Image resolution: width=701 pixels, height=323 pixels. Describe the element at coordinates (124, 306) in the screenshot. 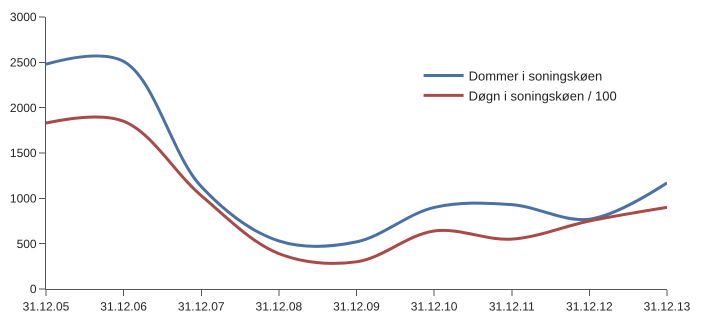

I see `x-tick-label: 31.12.06` at that location.